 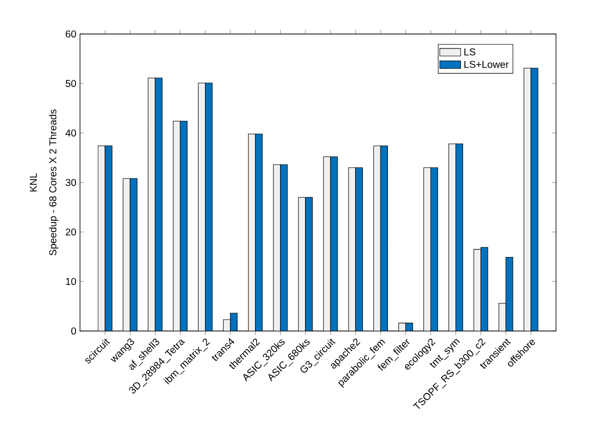 I want to click on y-tick-label: 10, so click(x=71, y=282).